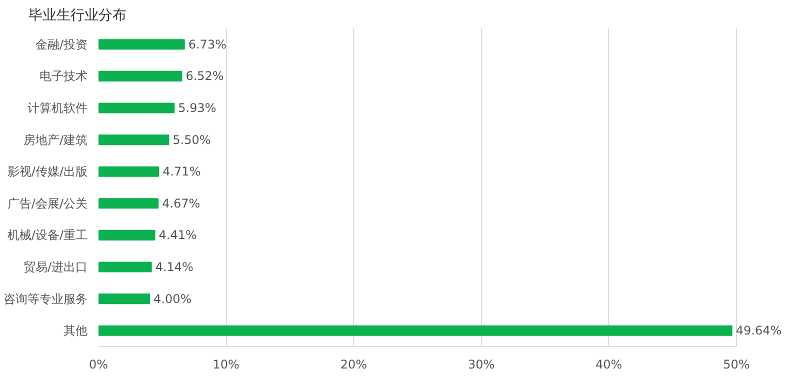  Describe the element at coordinates (98, 365) in the screenshot. I see `x-tick-label: 0%` at that location.